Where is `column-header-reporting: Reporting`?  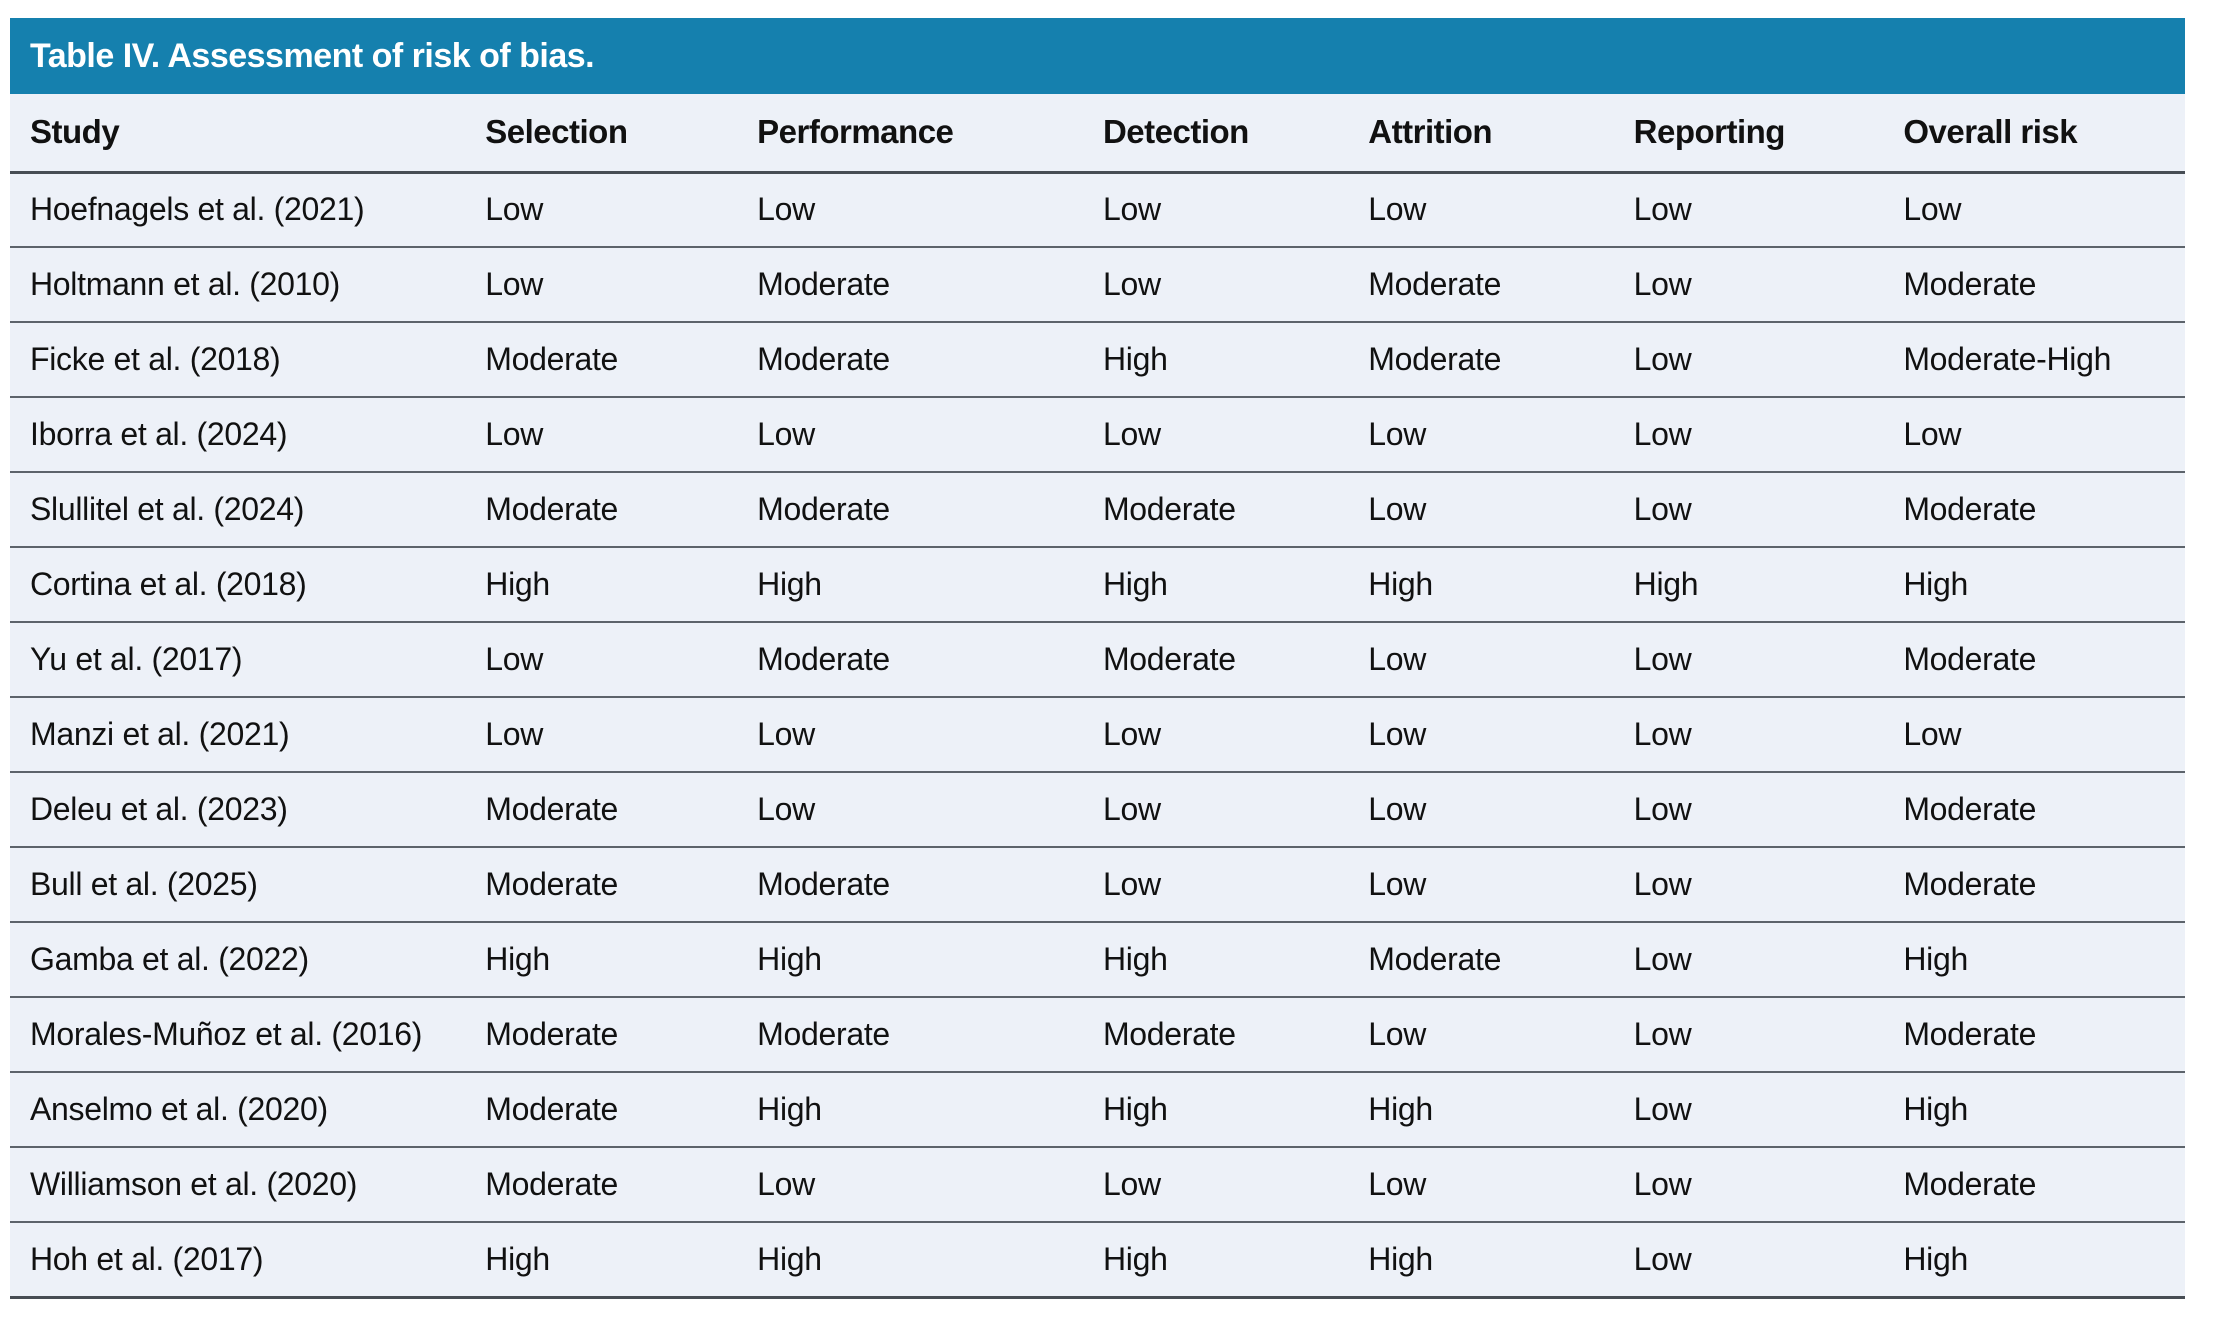 column-header-reporting: Reporting is located at coordinates (1756, 134).